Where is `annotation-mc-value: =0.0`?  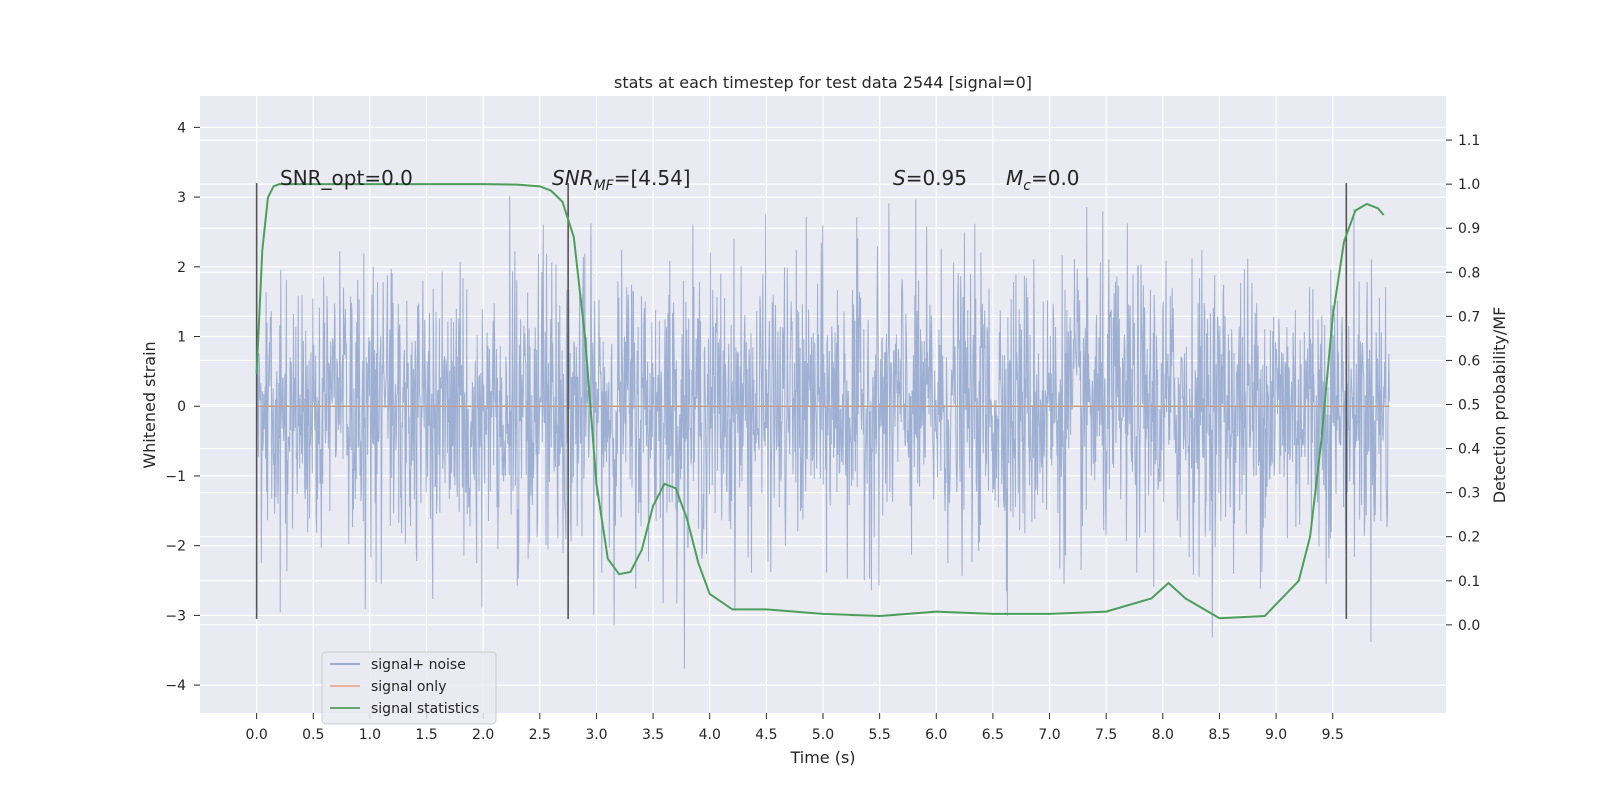 annotation-mc-value: =0.0 is located at coordinates (1055, 178).